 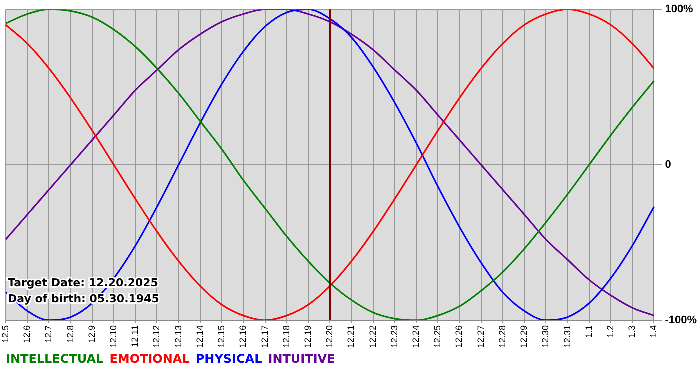 I want to click on x-tick-label: 12.12, so click(x=157, y=336).